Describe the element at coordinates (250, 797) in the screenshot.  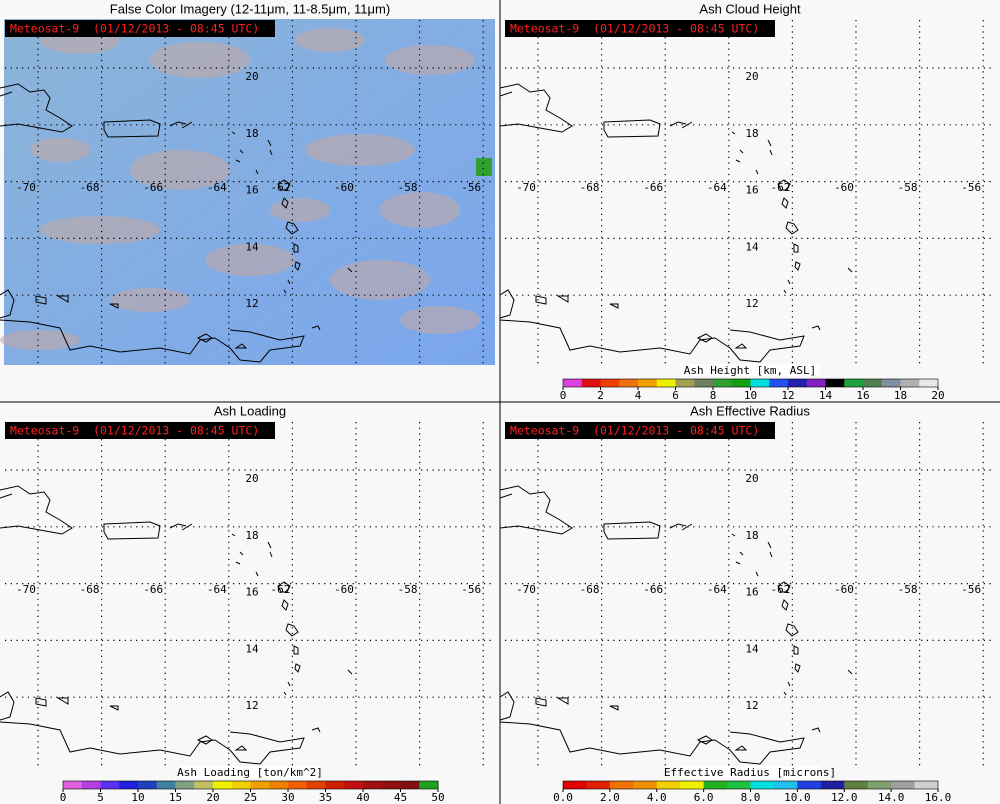
I see `colorbar-tick-label: 25` at that location.